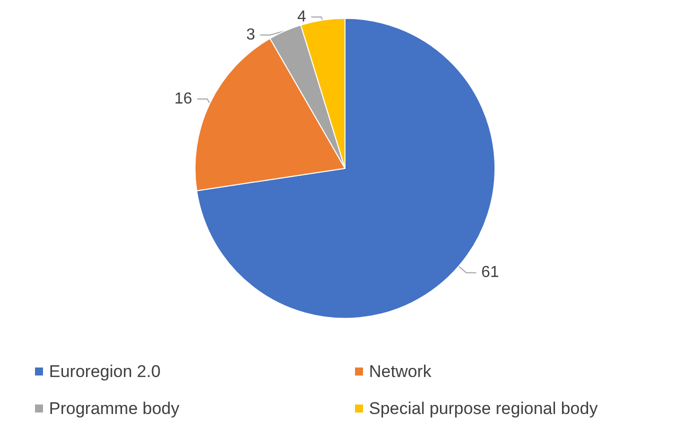  Describe the element at coordinates (490, 273) in the screenshot. I see `data-label: 61` at that location.